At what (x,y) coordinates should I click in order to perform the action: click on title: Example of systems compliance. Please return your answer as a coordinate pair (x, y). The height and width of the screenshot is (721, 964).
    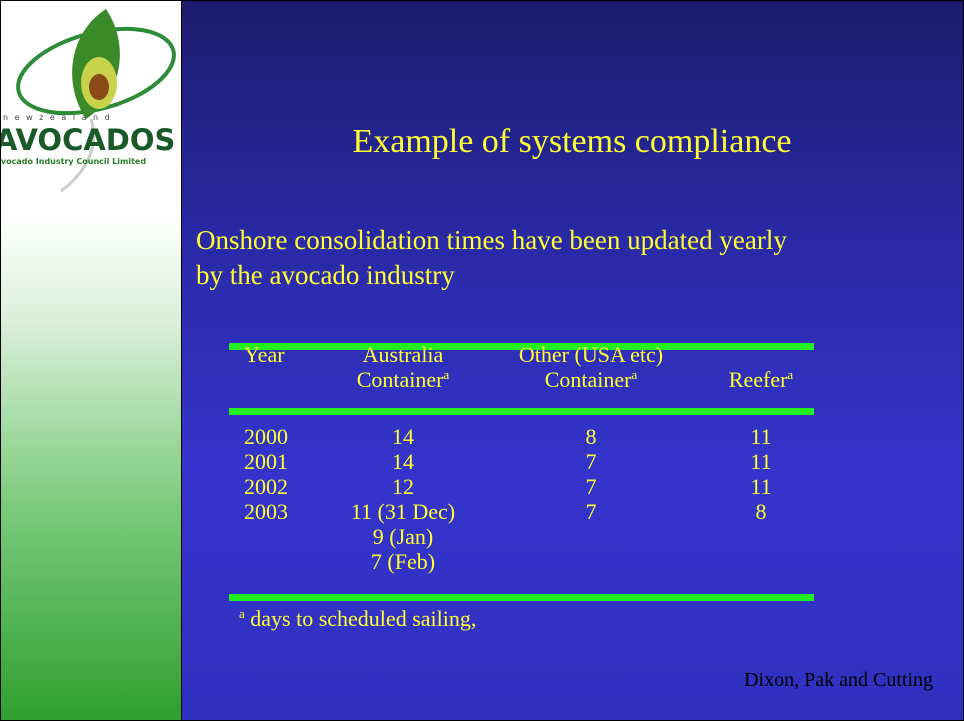
    Looking at the image, I should click on (572, 141).